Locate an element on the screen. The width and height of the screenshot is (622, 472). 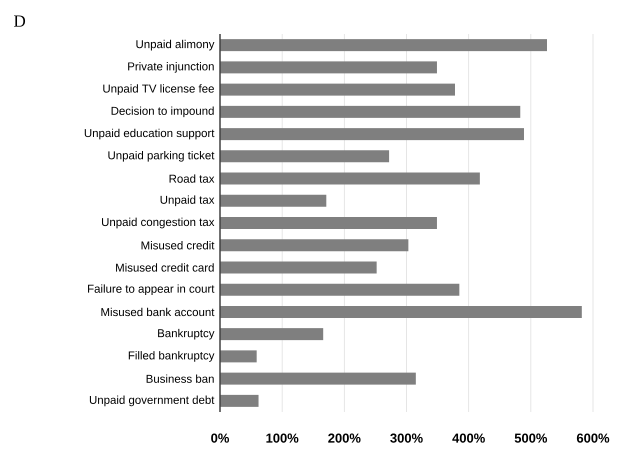
x-tick-label: 400% is located at coordinates (468, 438).